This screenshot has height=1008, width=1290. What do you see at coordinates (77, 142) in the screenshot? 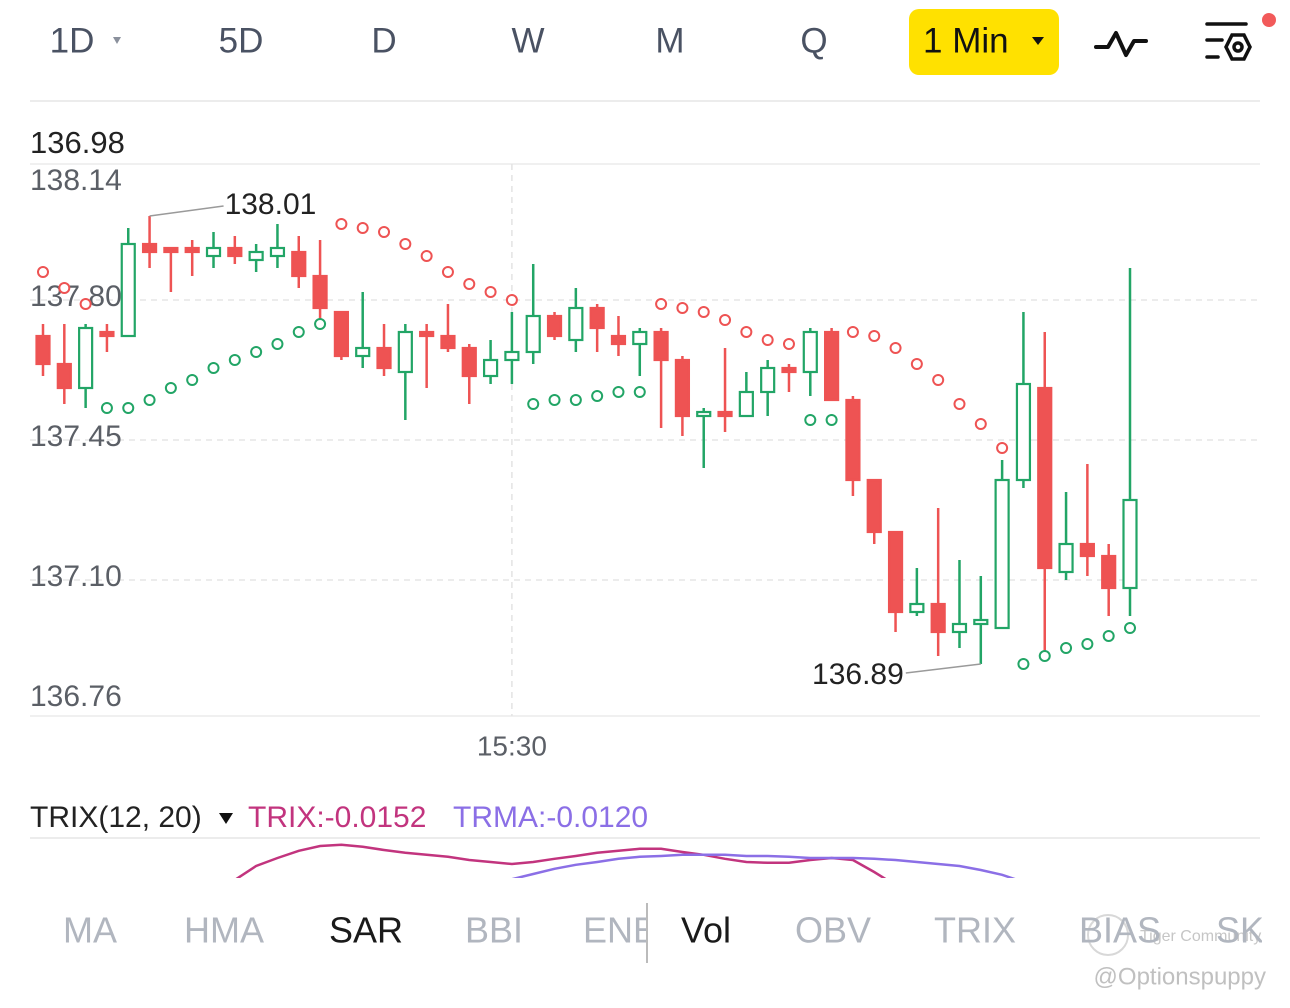
I see `overlay-label: 136.98` at bounding box center [77, 142].